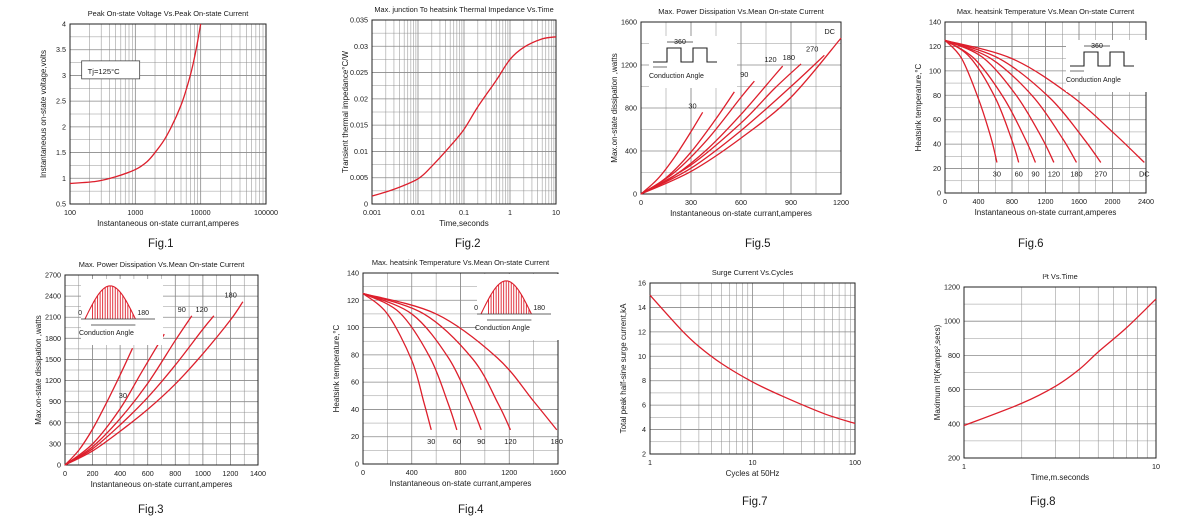 This screenshot has width=1200, height=520. What do you see at coordinates (120, 473) in the screenshot?
I see `fig3-x-tick-label: 400` at bounding box center [120, 473].